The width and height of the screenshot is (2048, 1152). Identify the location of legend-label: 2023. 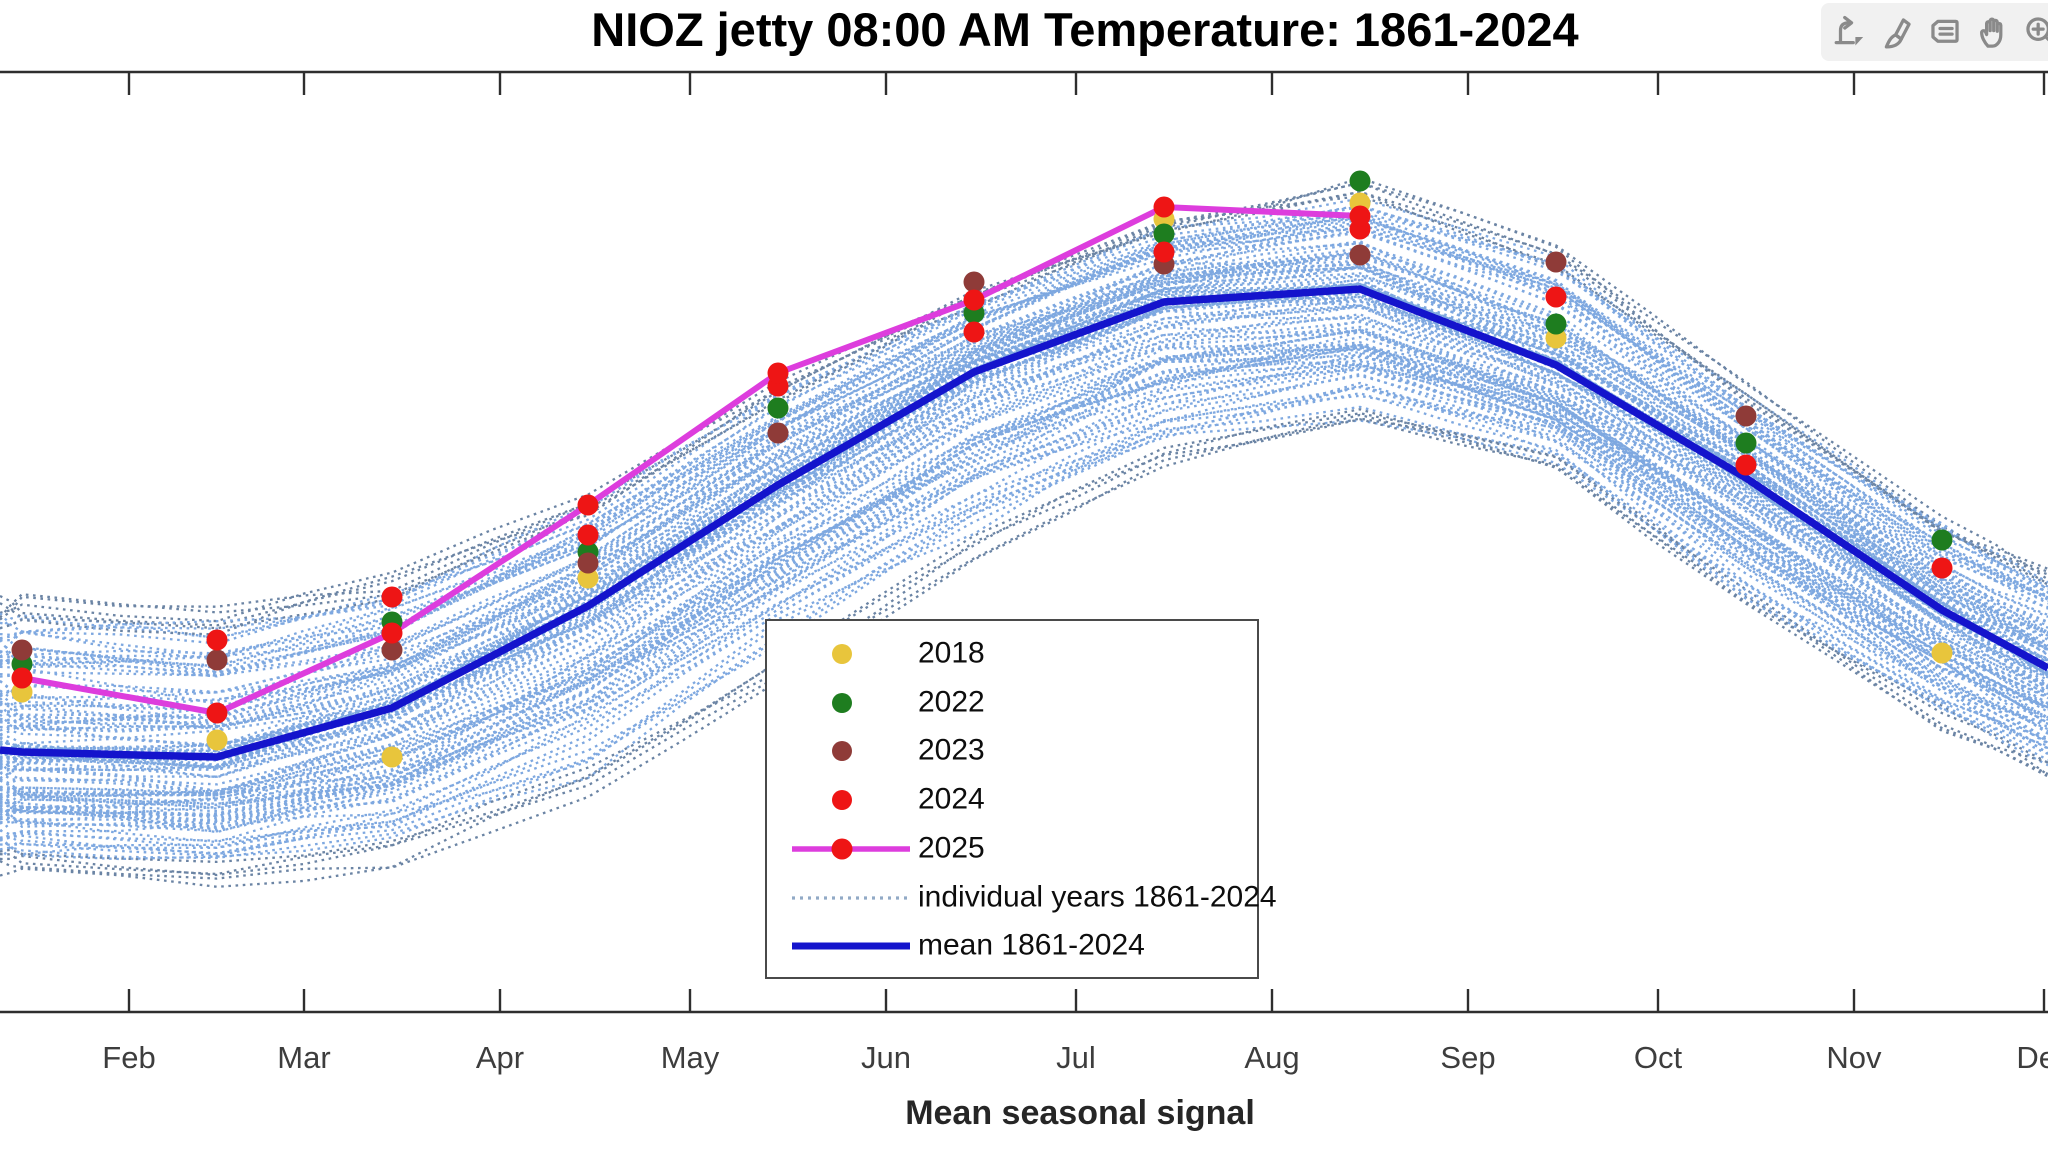
(951, 750).